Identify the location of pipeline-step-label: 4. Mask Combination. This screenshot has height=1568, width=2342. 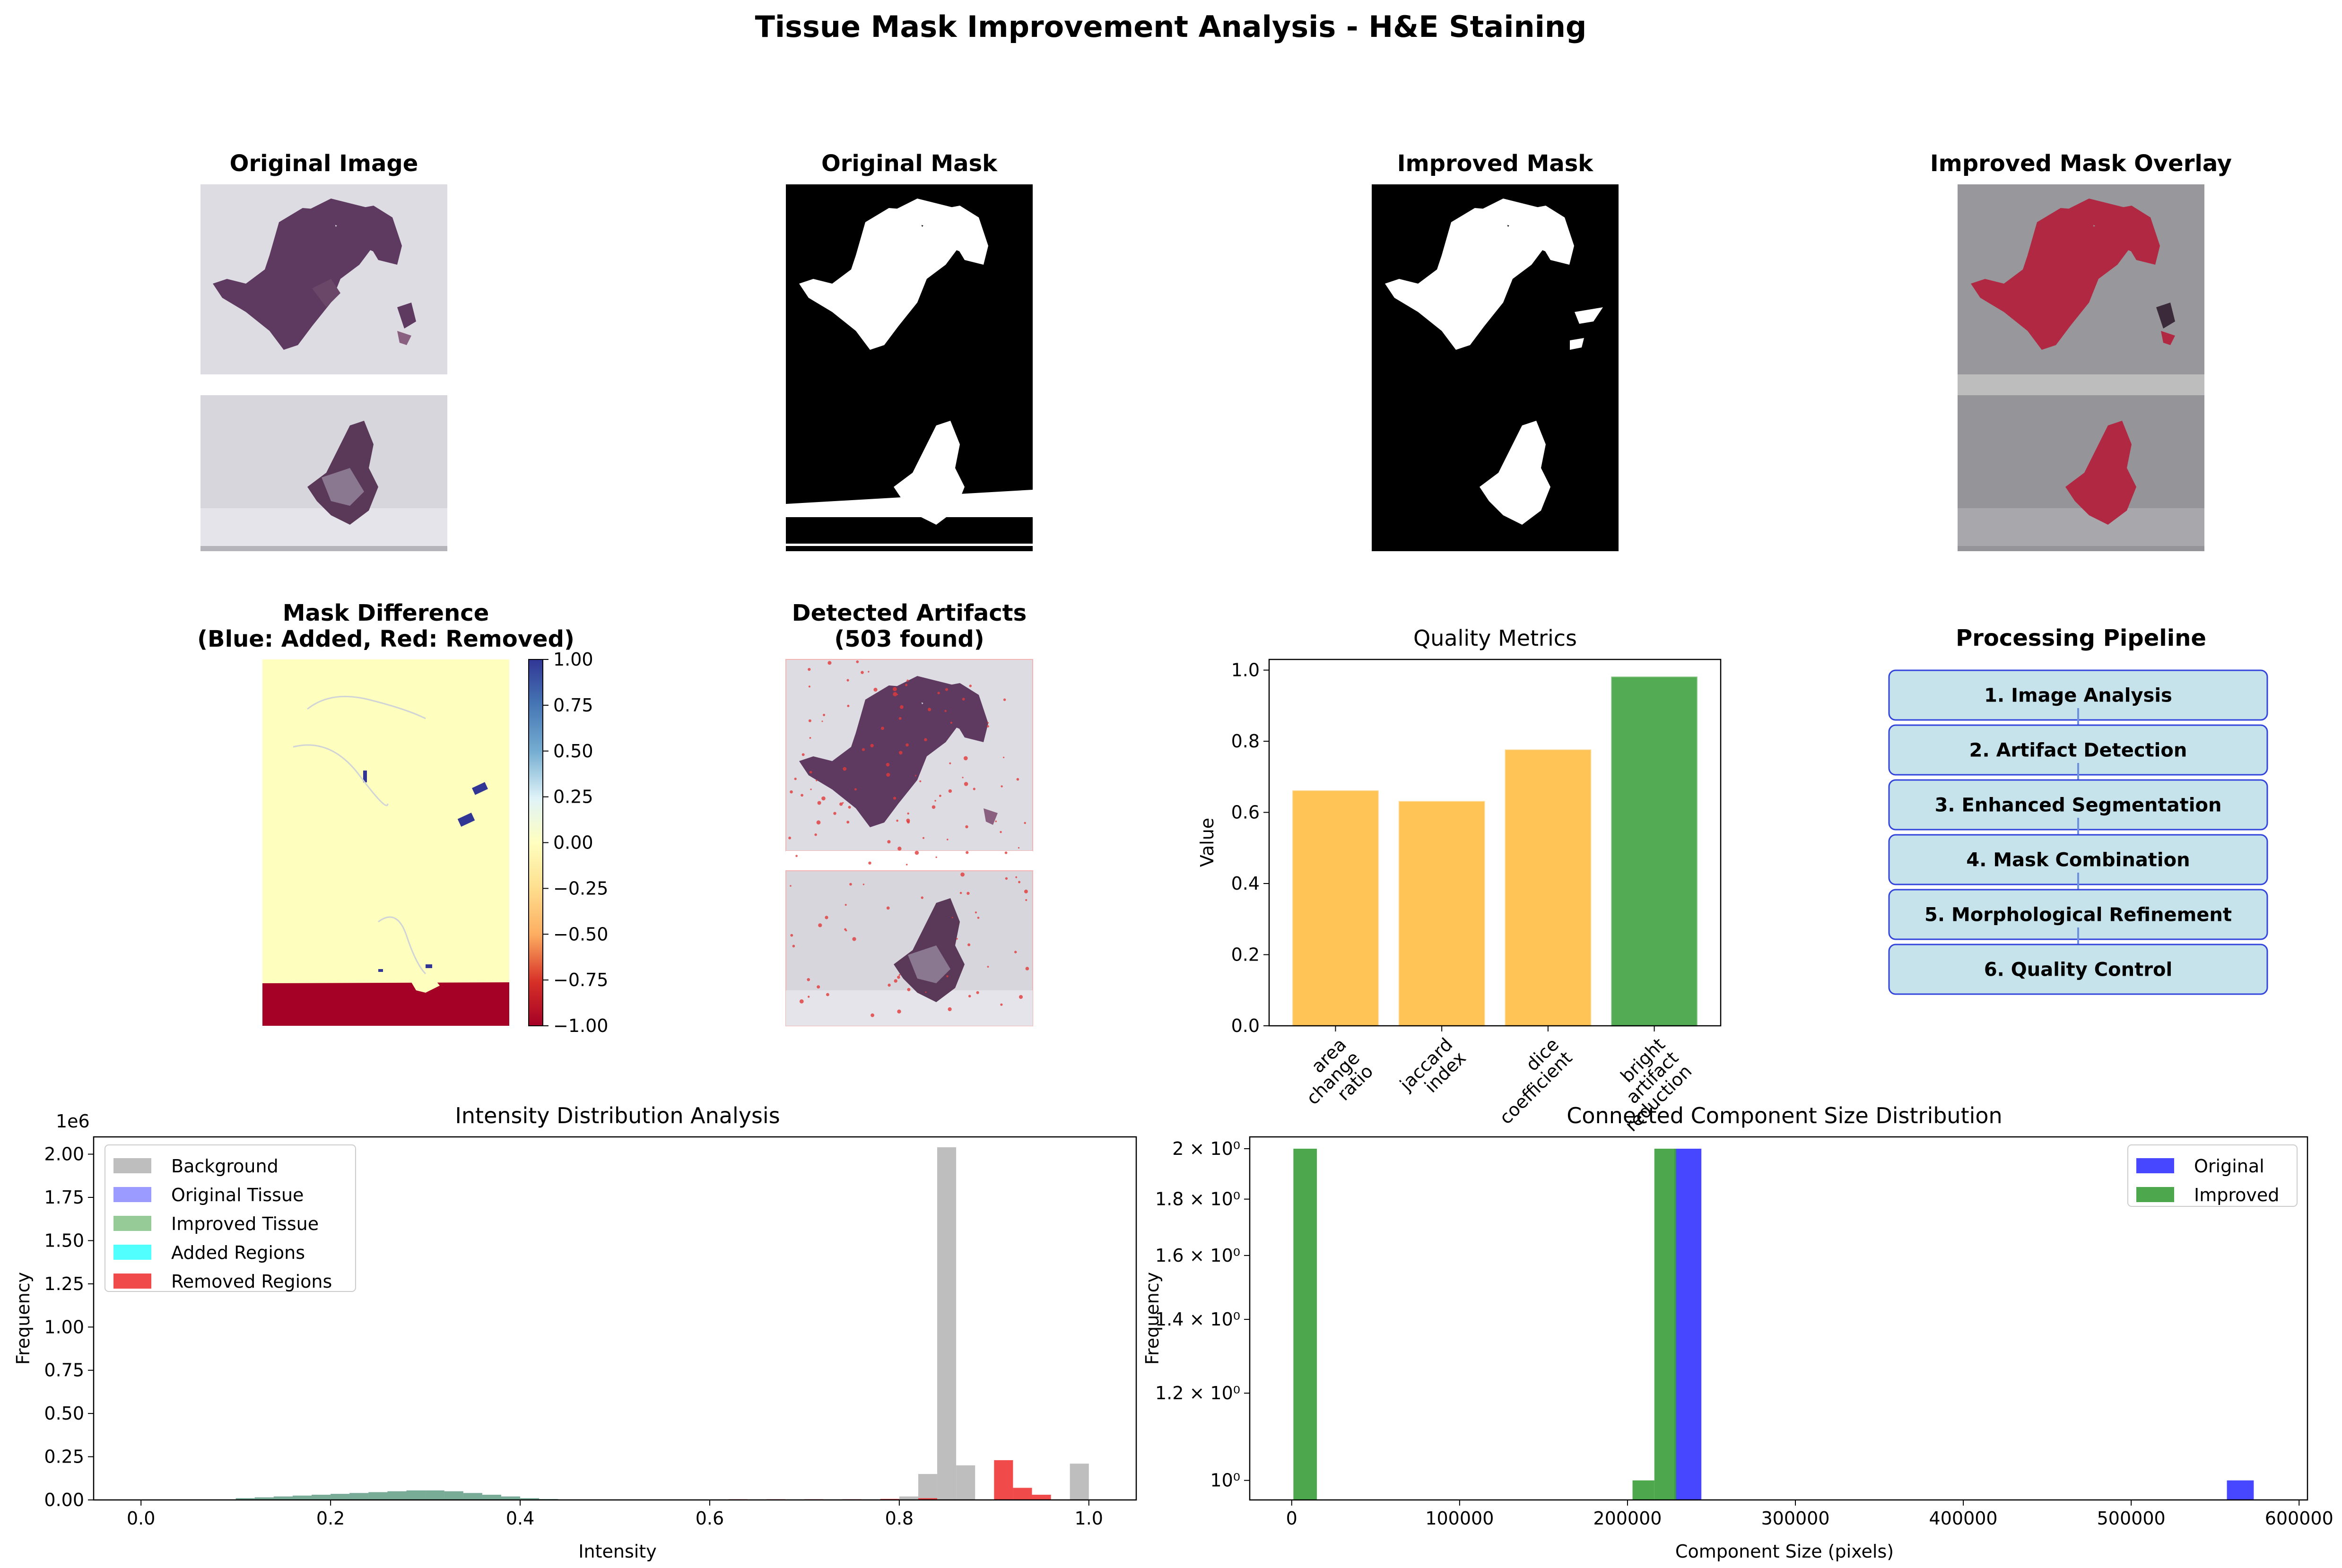
(2078, 860).